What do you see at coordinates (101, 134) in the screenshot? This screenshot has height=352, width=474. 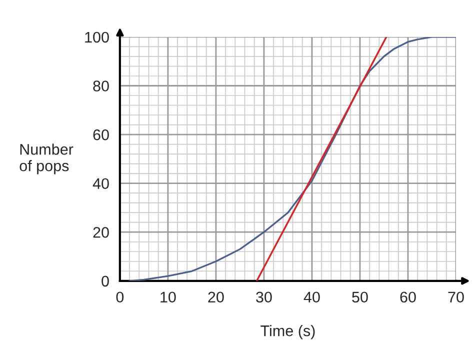 I see `y-tick-label: 60` at bounding box center [101, 134].